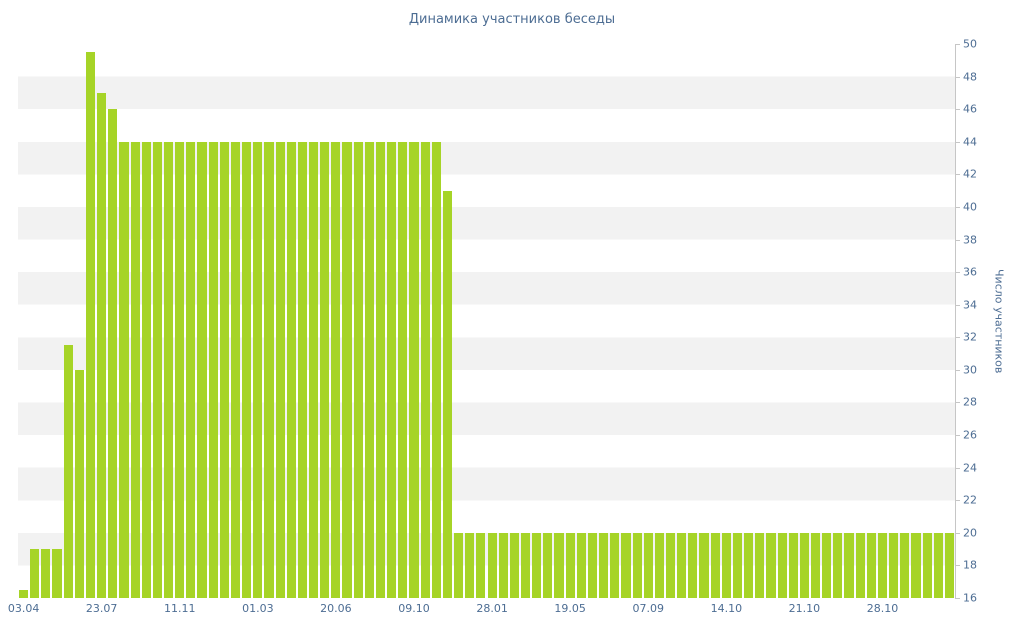 This screenshot has width=1024, height=640. What do you see at coordinates (970, 533) in the screenshot?
I see `y-tick-label: 20` at bounding box center [970, 533].